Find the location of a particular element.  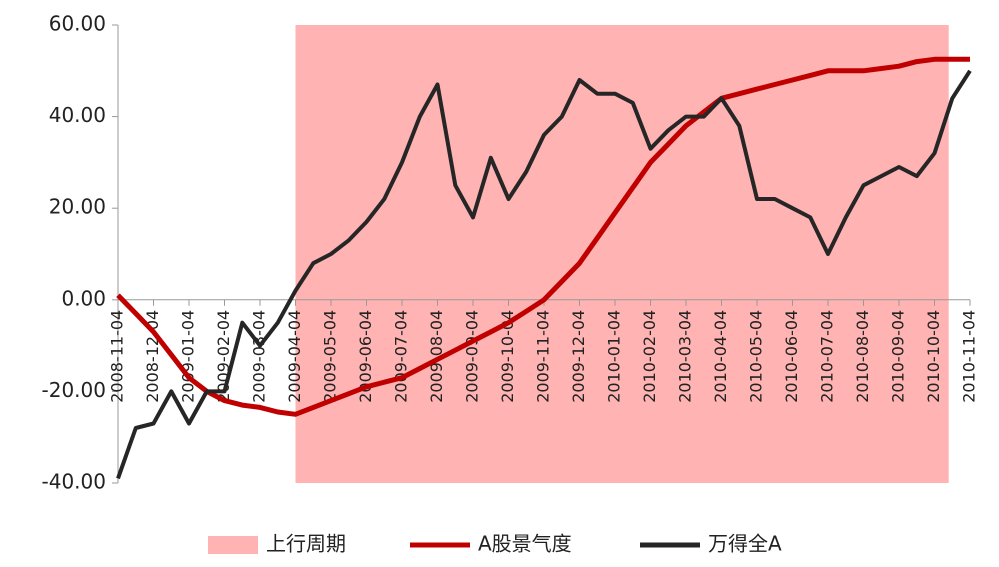

x-tick-label: 2010-04-04 is located at coordinates (720, 356).